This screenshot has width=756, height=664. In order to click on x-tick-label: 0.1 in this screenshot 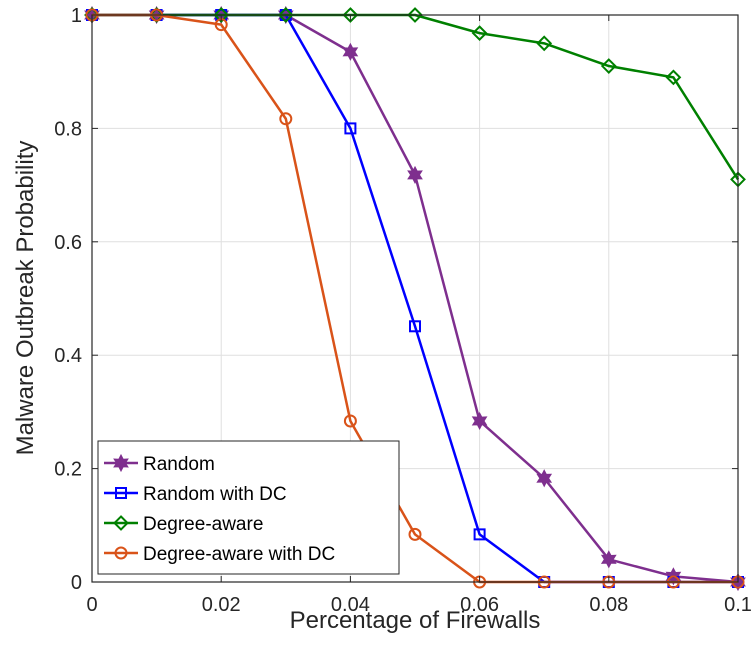, I will do `click(738, 605)`.